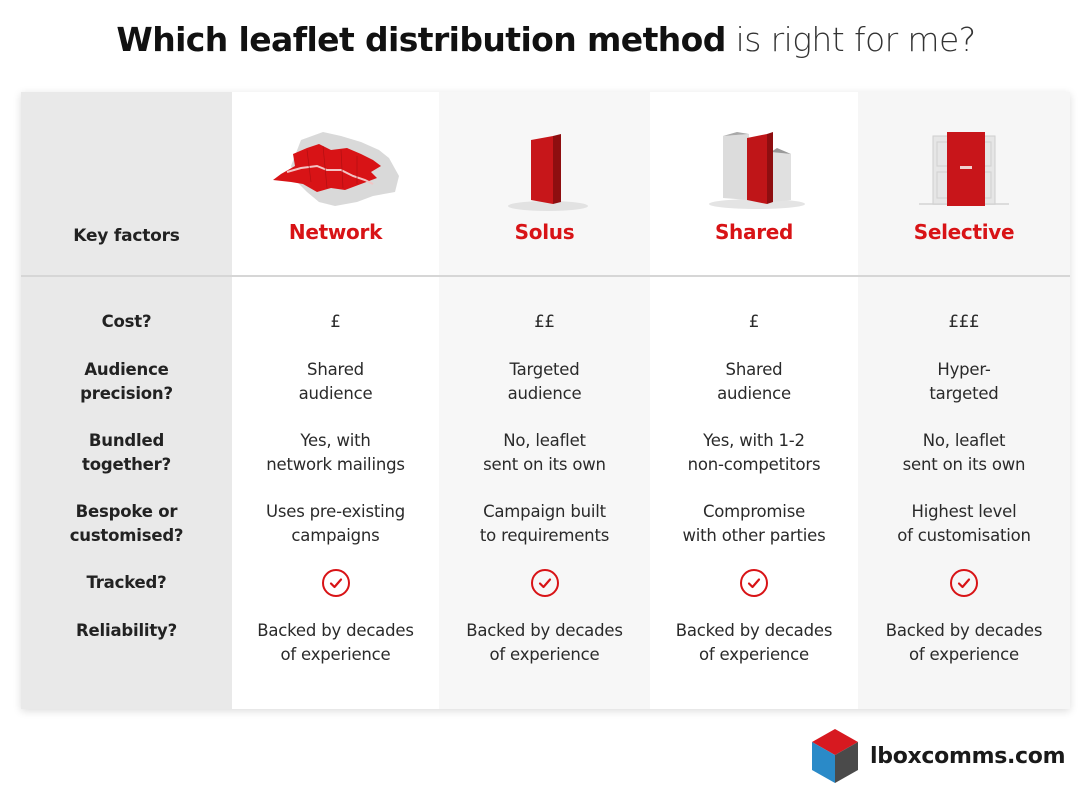 The width and height of the screenshot is (1092, 800). What do you see at coordinates (835, 756) in the screenshot?
I see `cube-logo-icon` at bounding box center [835, 756].